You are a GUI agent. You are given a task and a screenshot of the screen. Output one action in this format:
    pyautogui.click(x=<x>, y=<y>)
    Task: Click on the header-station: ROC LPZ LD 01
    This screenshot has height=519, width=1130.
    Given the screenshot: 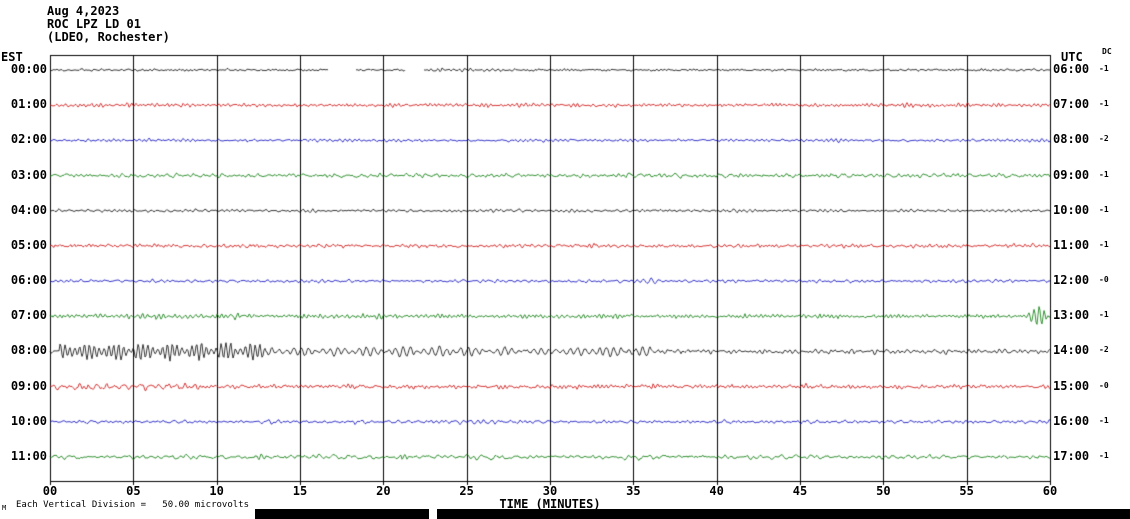 What is the action you would take?
    pyautogui.click(x=94, y=24)
    